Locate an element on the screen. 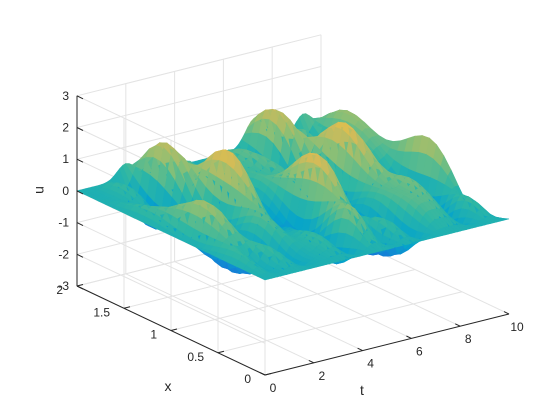 This screenshot has height=420, width=560. x-axis-label: x is located at coordinates (168, 386).